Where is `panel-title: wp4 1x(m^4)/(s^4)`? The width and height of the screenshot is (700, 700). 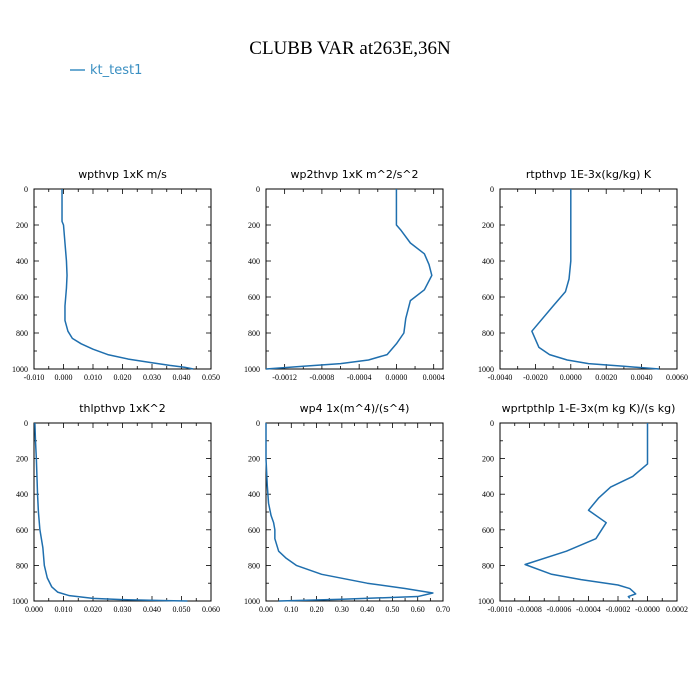
panel-title: wp4 1x(m^4)/(s^4) is located at coordinates (355, 408).